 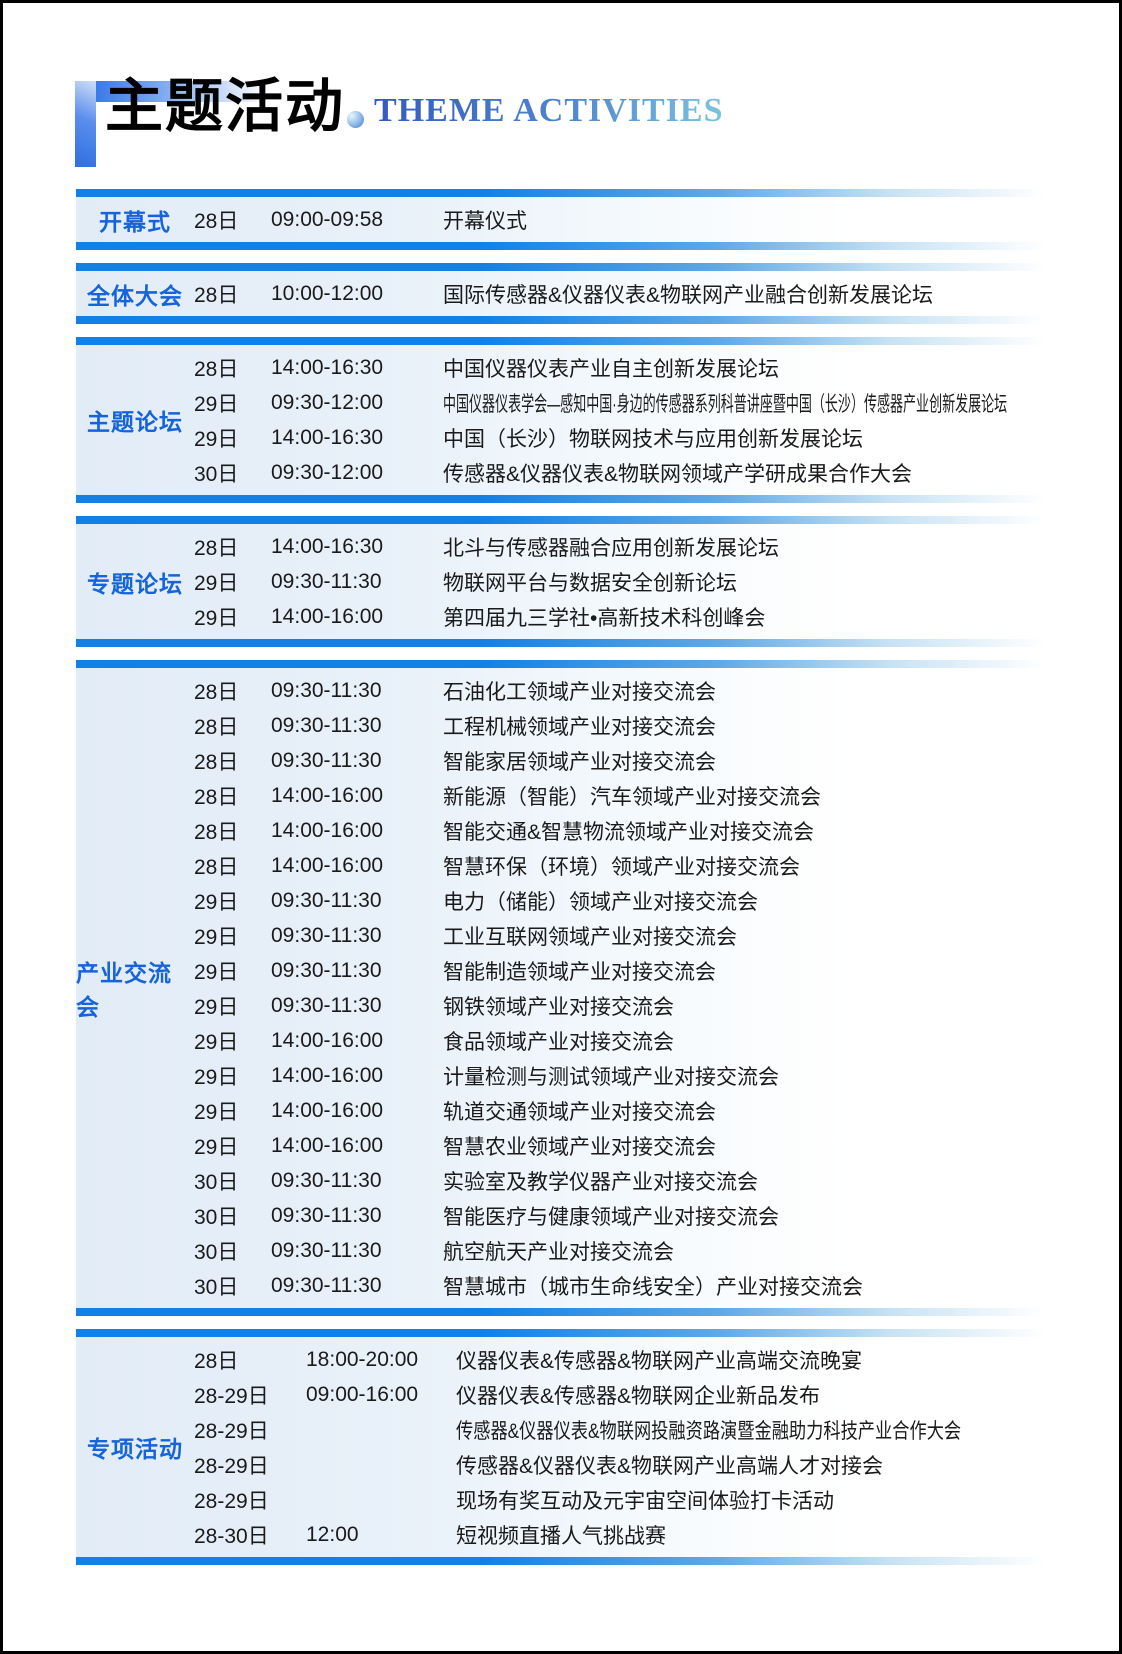 I want to click on row-event: 仪器仪表&传感器&物联网产业高端交流晚宴, so click(x=659, y=1361).